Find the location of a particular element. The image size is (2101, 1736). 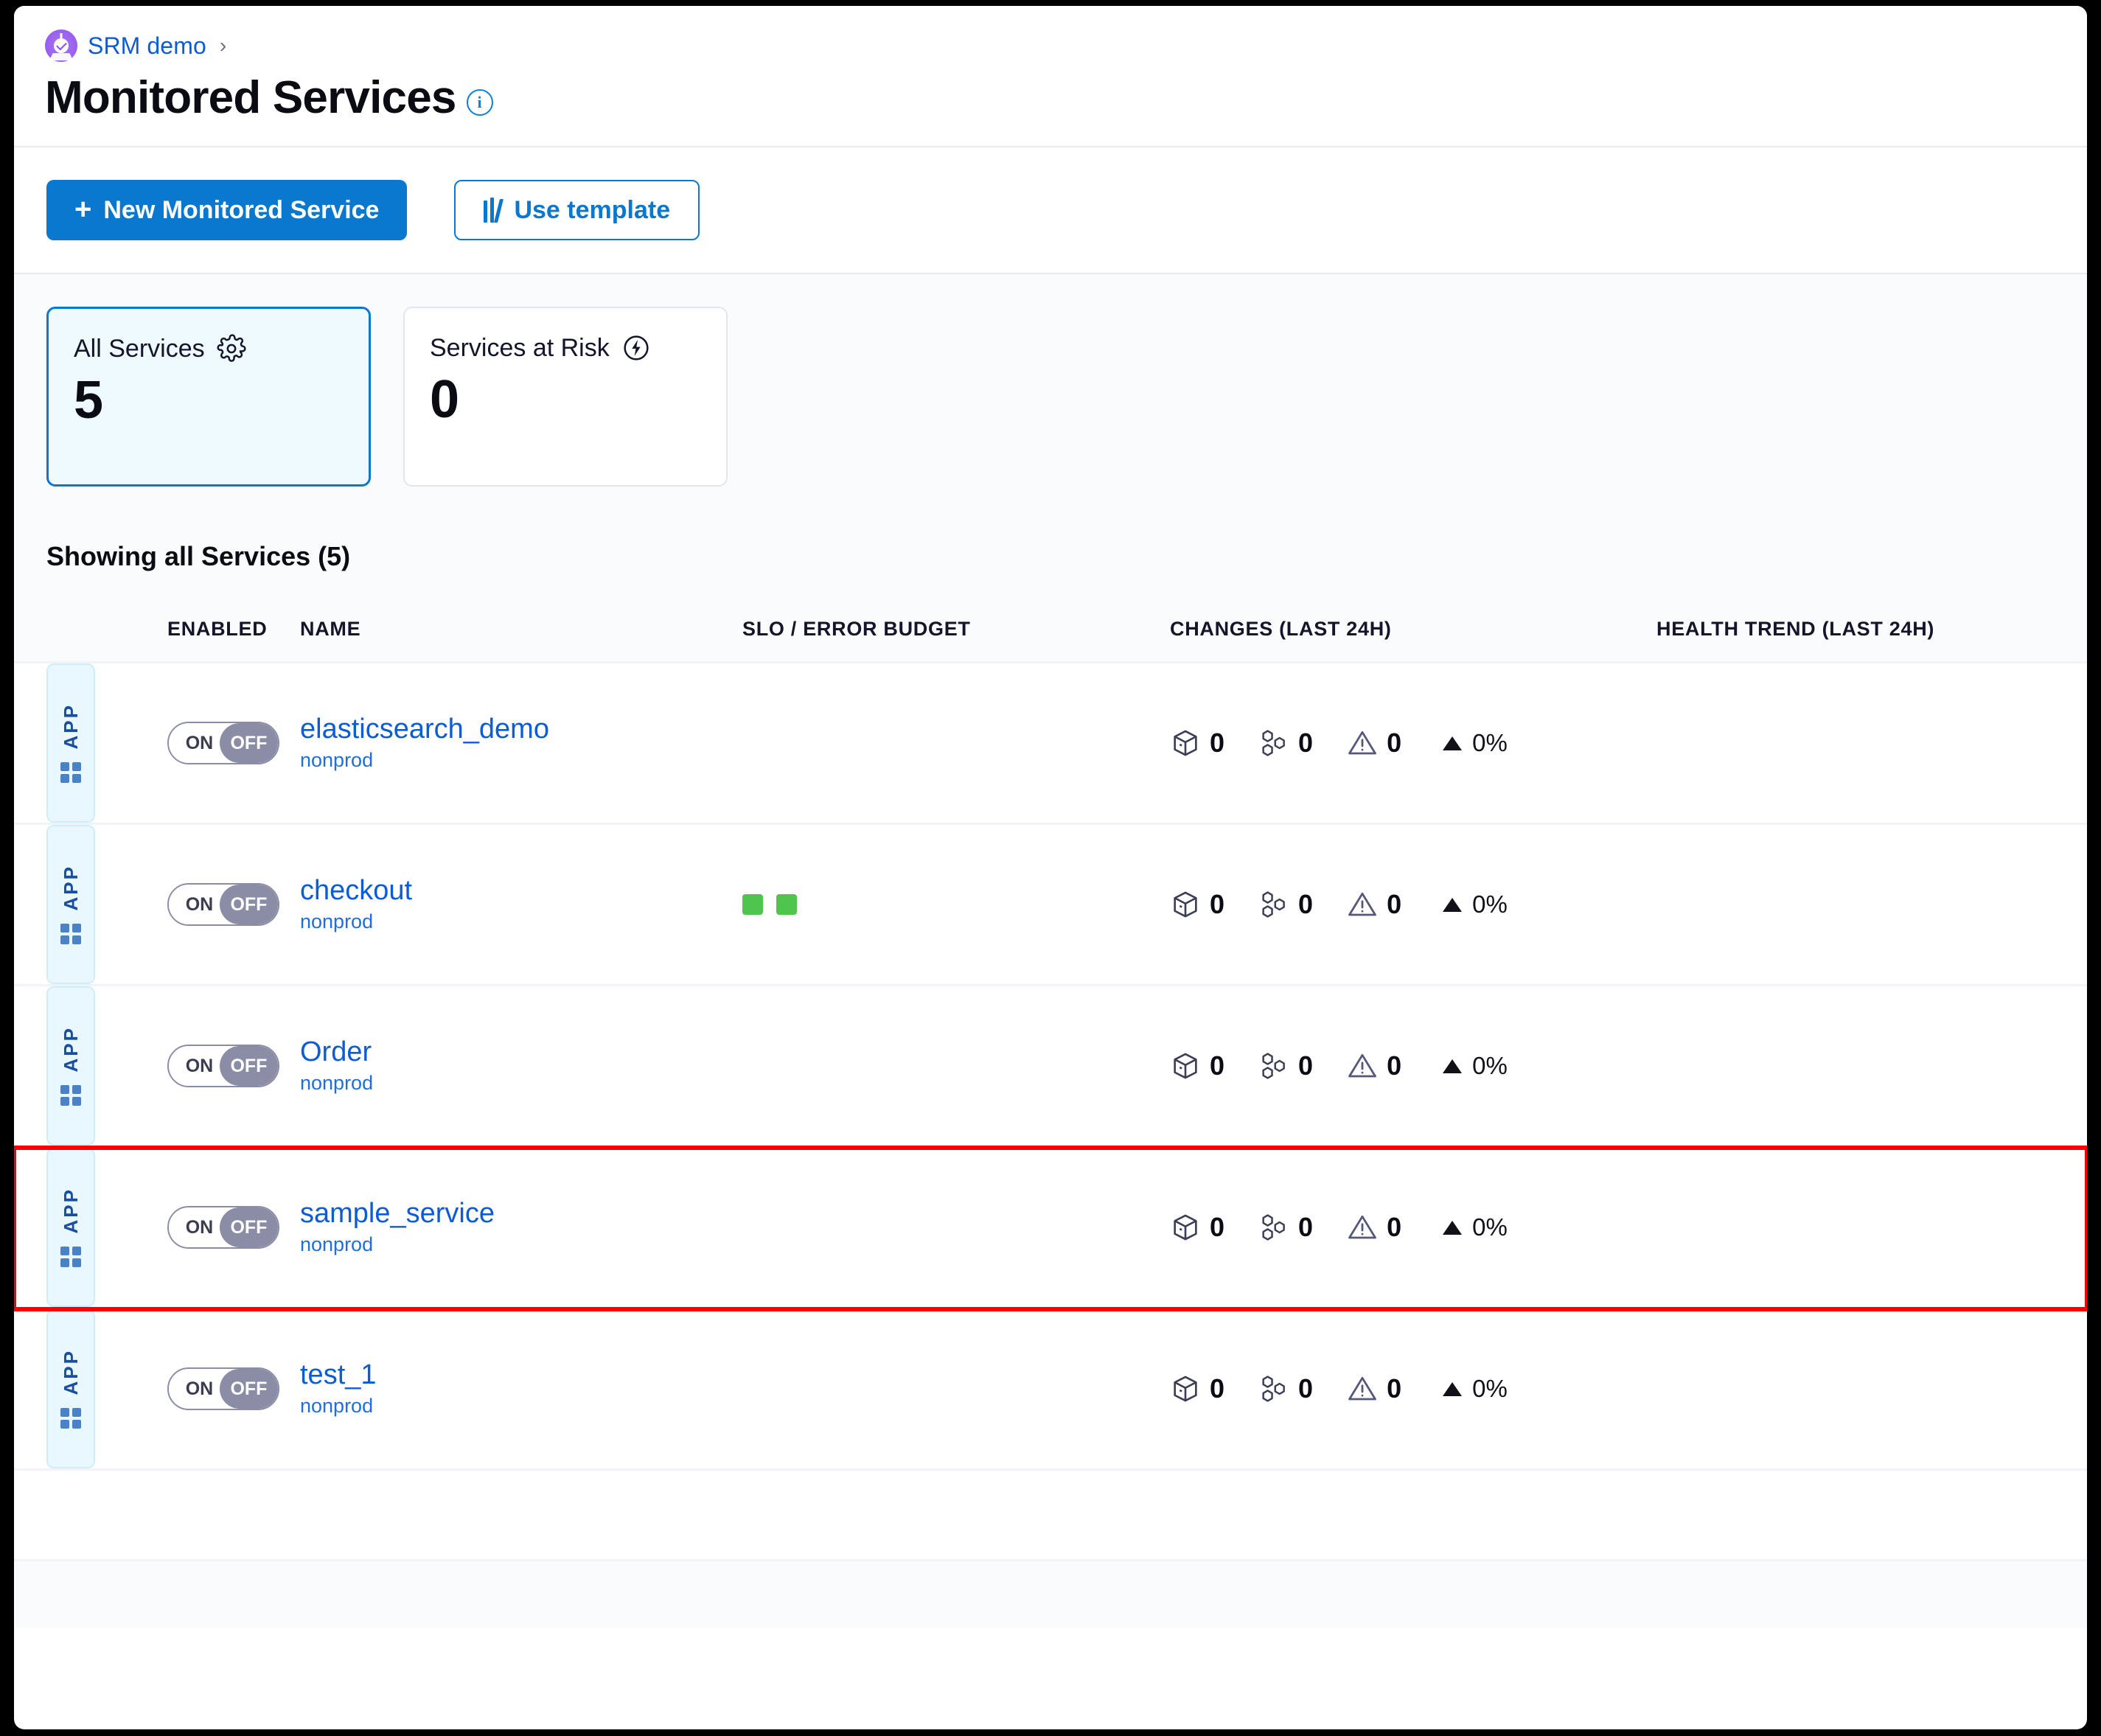

triangle-up-icon is located at coordinates (1453, 1227).